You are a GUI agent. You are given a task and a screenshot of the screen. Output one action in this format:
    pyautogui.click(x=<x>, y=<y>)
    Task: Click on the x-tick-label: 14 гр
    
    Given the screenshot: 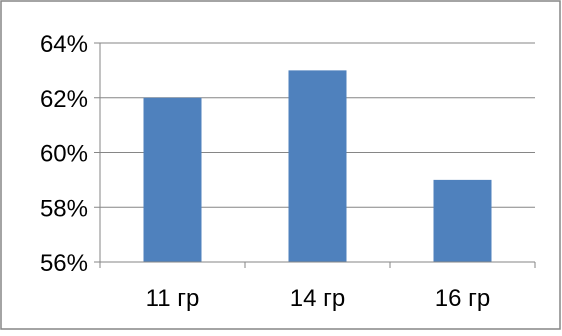 What is the action you would take?
    pyautogui.click(x=317, y=298)
    